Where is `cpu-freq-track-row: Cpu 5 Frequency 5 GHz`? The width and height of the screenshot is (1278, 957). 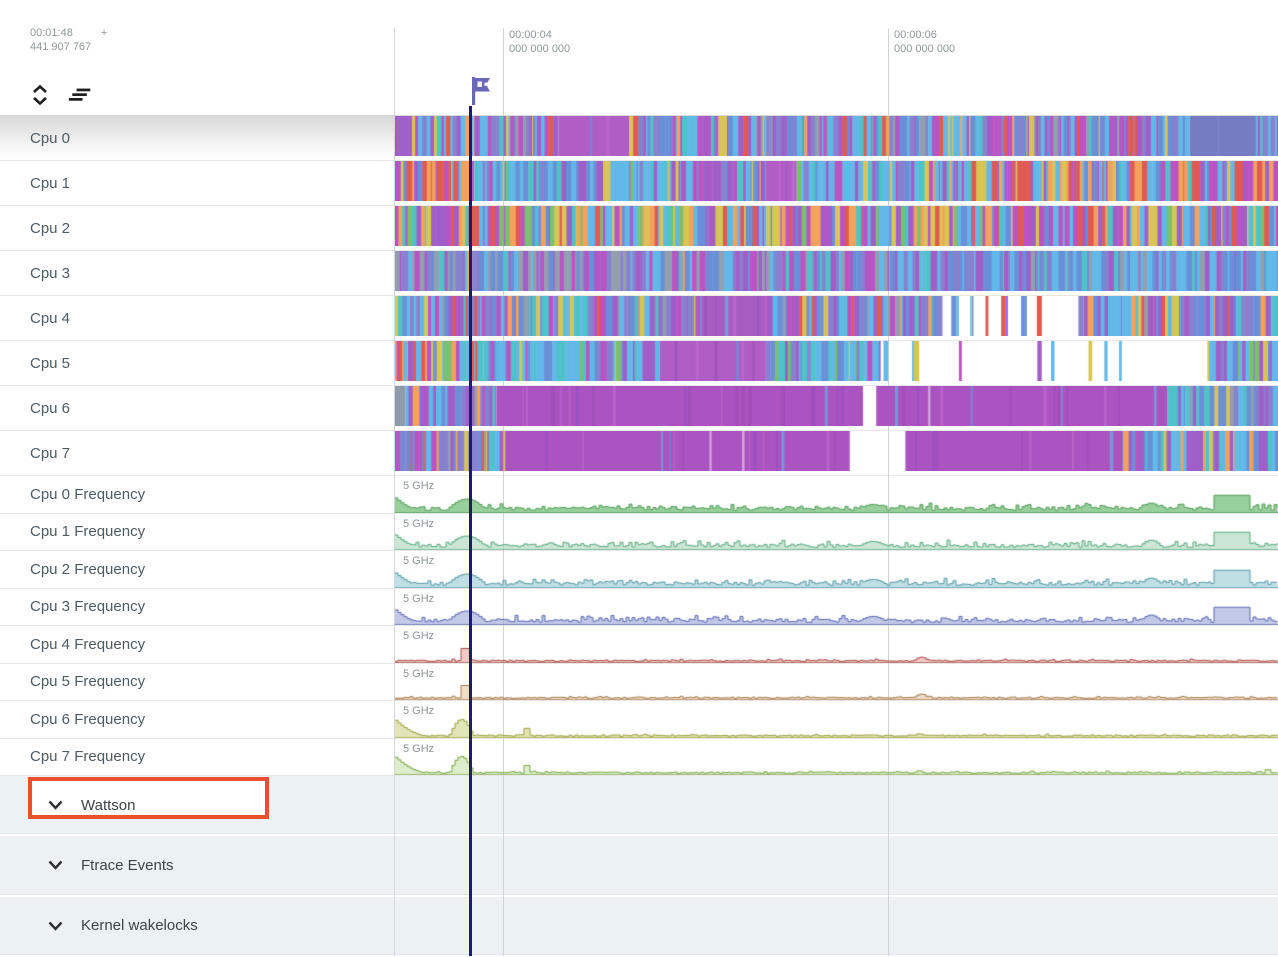 cpu-freq-track-row: Cpu 5 Frequency 5 GHz is located at coordinates (639, 682).